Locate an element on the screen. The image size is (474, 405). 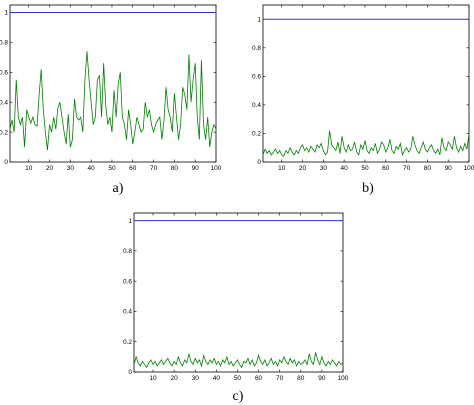
panel-label: c) is located at coordinates (238, 396).